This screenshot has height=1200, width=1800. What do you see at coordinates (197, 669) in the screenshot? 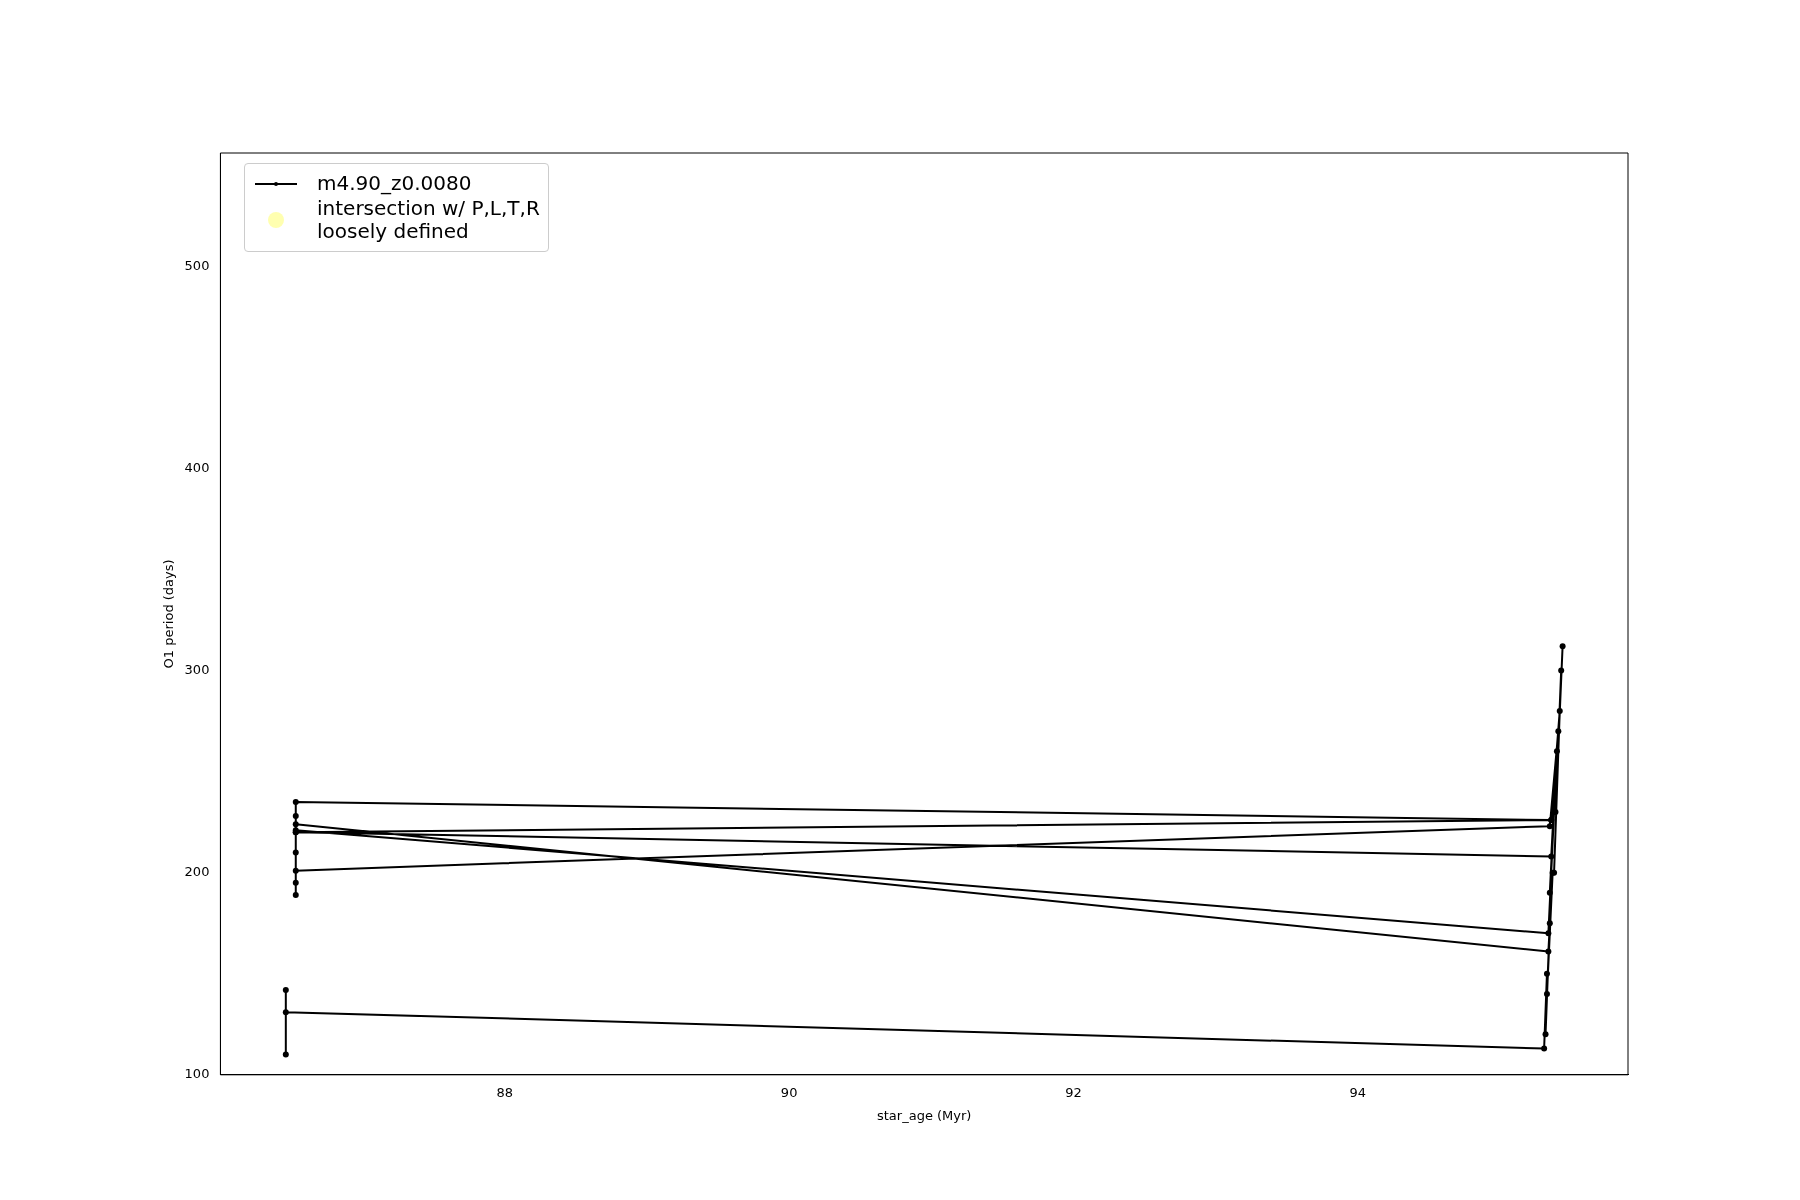
I see `y-tick-label: 300` at bounding box center [197, 669].